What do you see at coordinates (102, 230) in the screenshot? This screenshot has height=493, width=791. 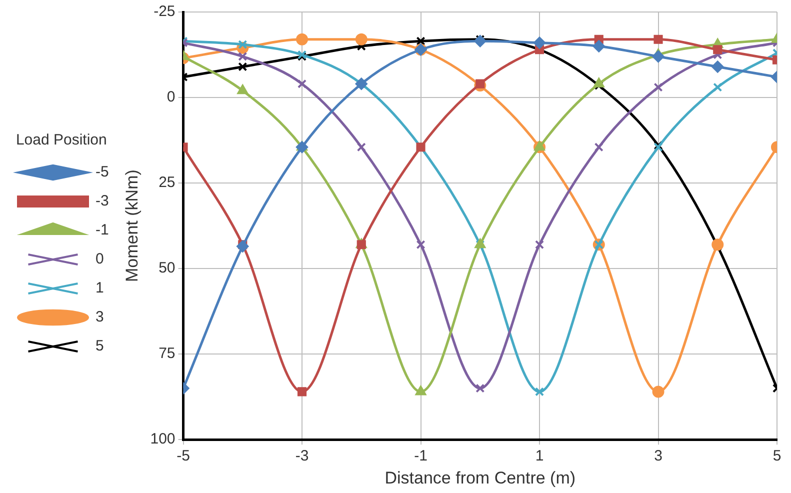 I see `legend-label: -1` at bounding box center [102, 230].